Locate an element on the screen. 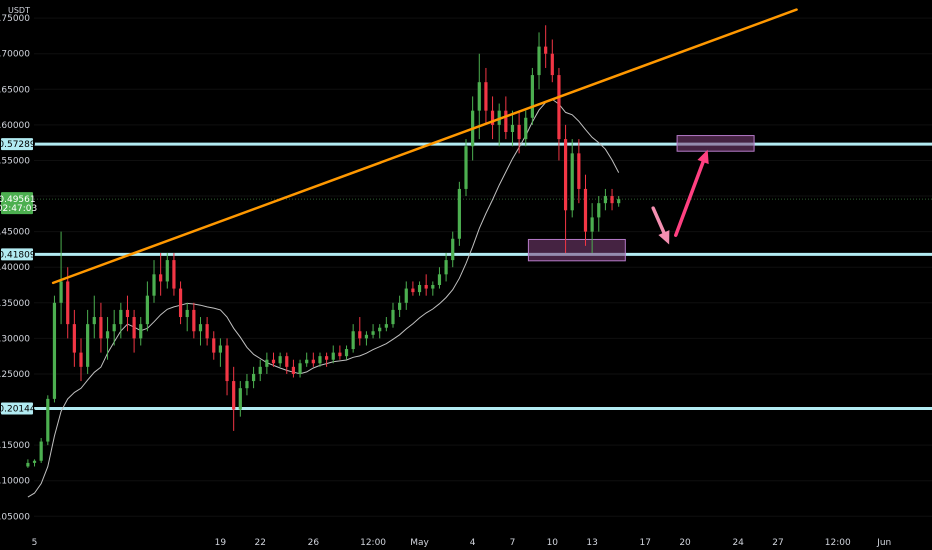 Image resolution: width=932 pixels, height=550 pixels. y-tick-label: 0.65000 is located at coordinates (15, 90).